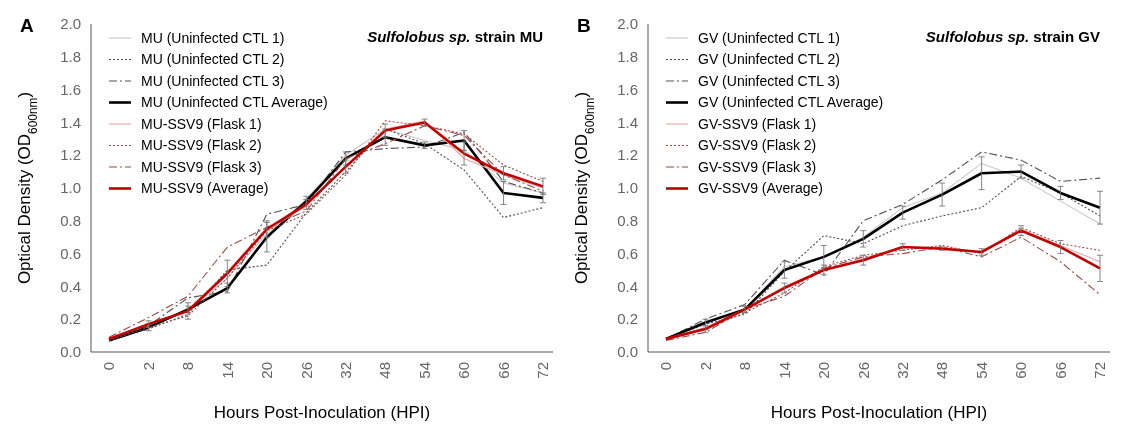 Image resolution: width=1131 pixels, height=434 pixels. What do you see at coordinates (27, 25) in the screenshot?
I see `text: A` at bounding box center [27, 25].